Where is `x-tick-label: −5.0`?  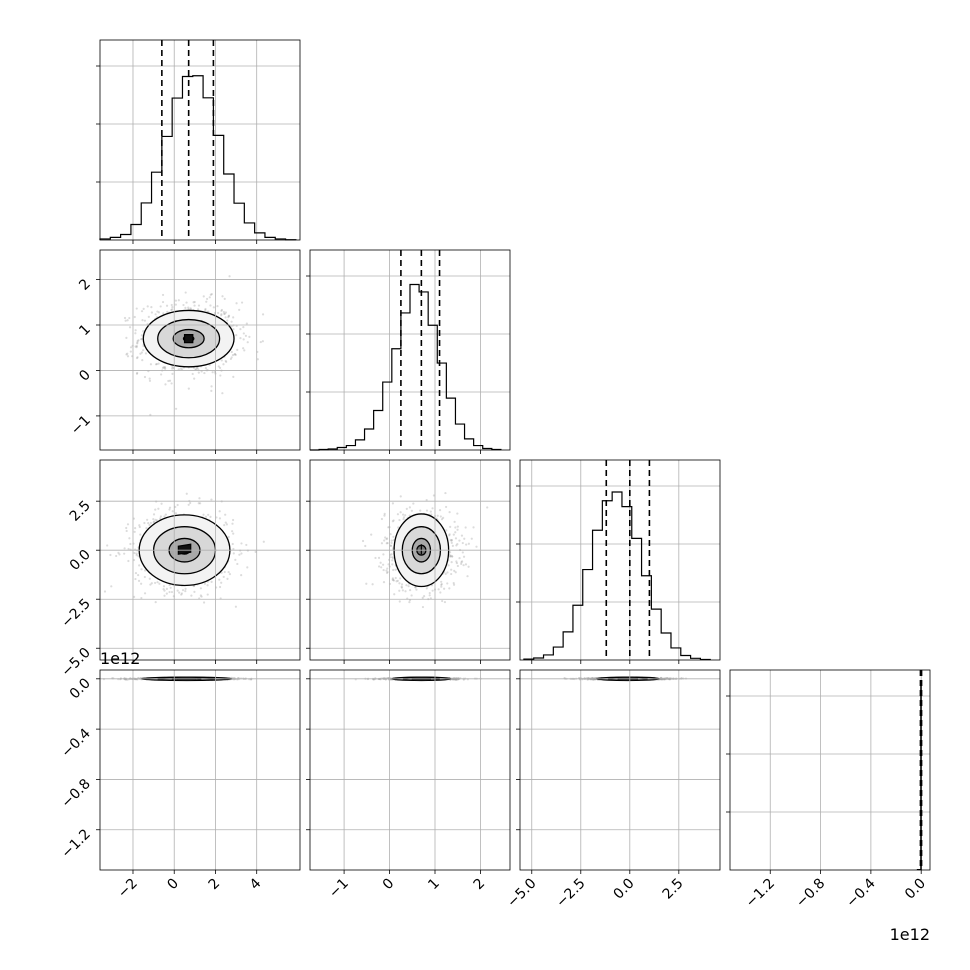
x-tick-label: −5.0 is located at coordinates (521, 893).